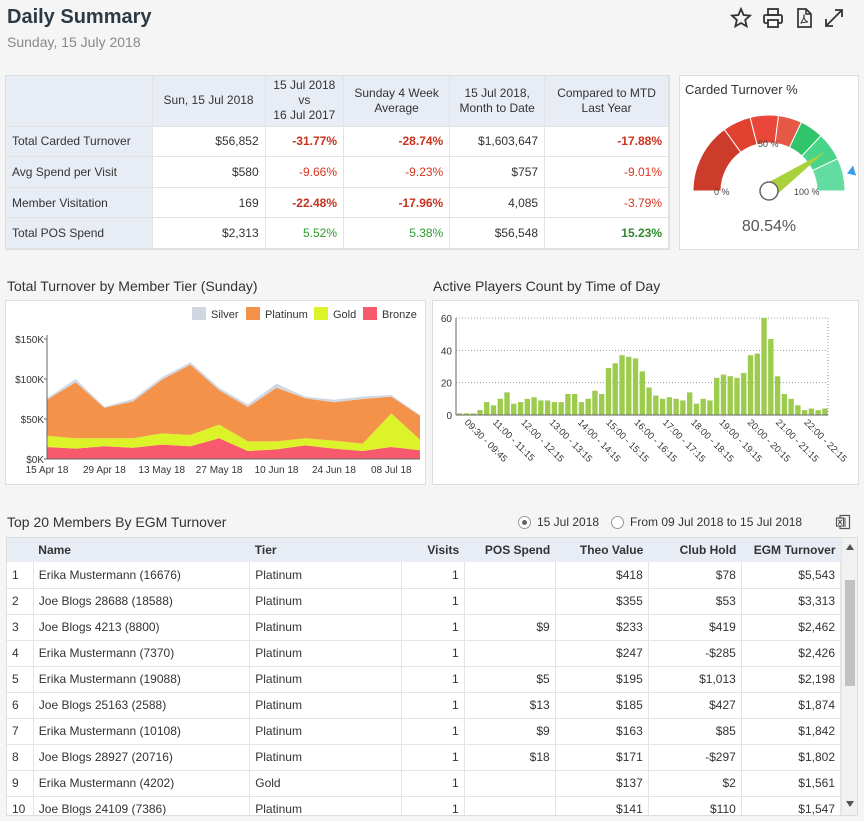  I want to click on export-excel-icon, so click(843, 522).